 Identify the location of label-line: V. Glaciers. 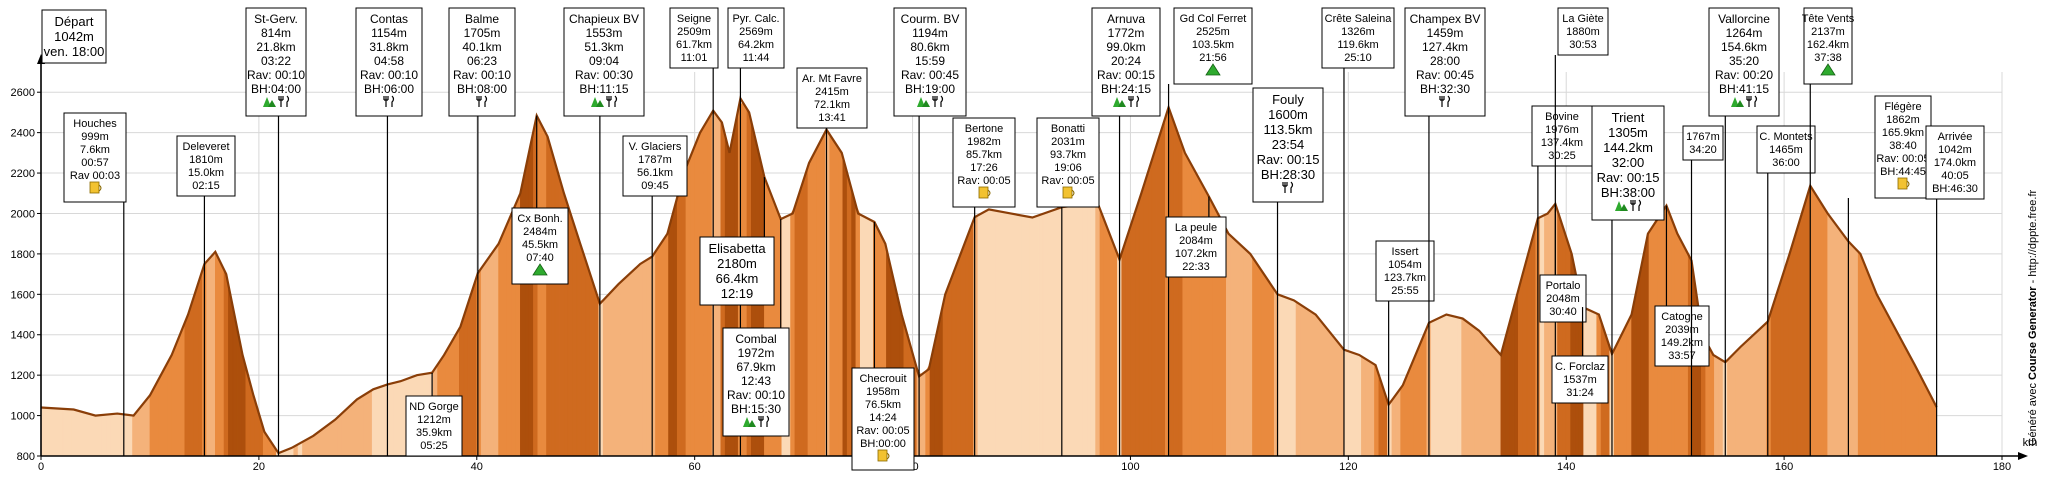
(655, 147).